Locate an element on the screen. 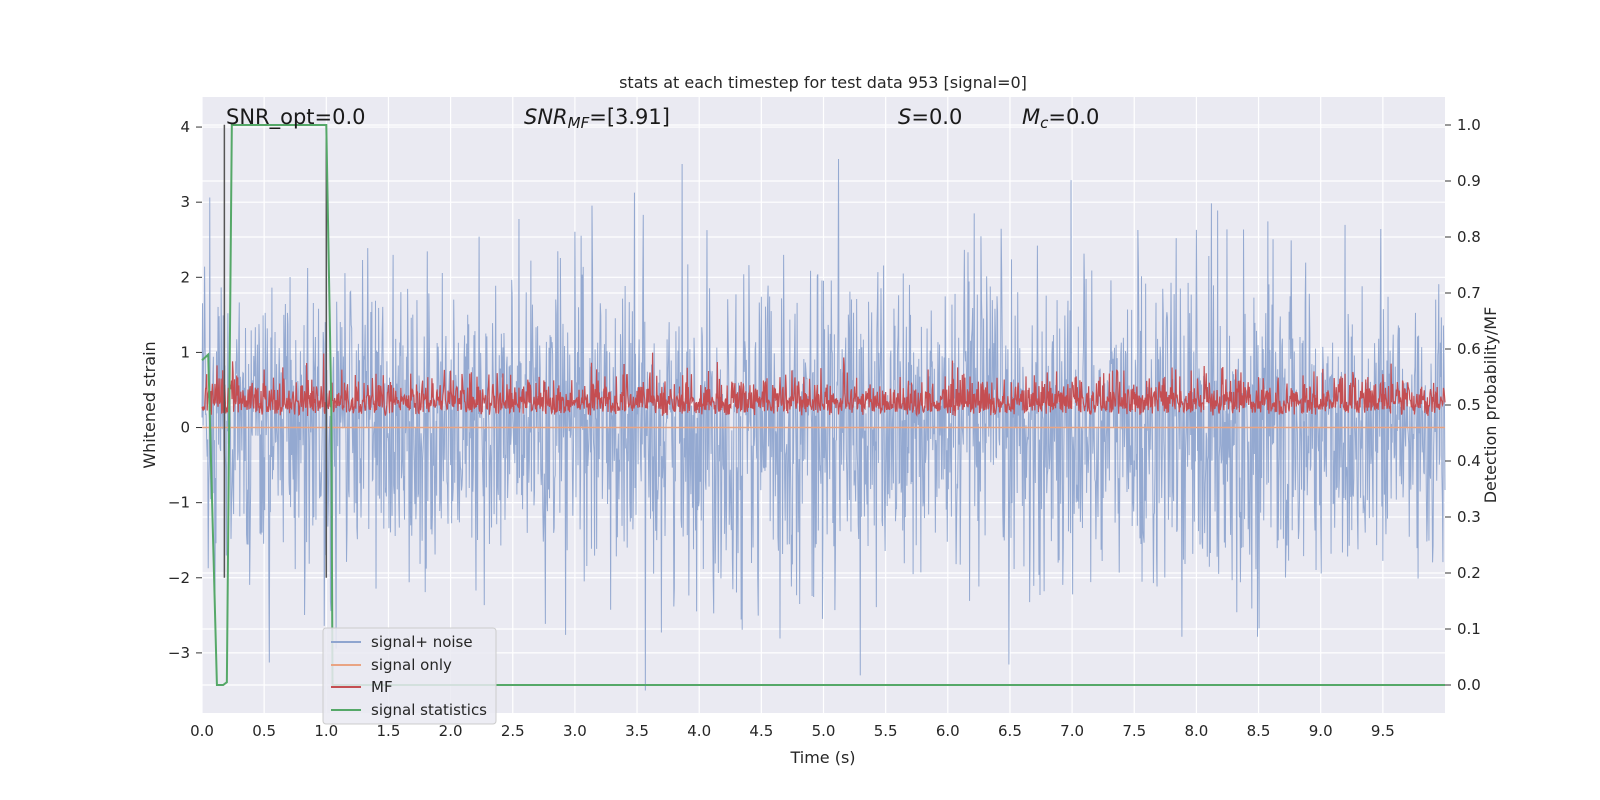 This screenshot has height=800, width=1600. snr-mf-value: =[3.91] is located at coordinates (629, 117).